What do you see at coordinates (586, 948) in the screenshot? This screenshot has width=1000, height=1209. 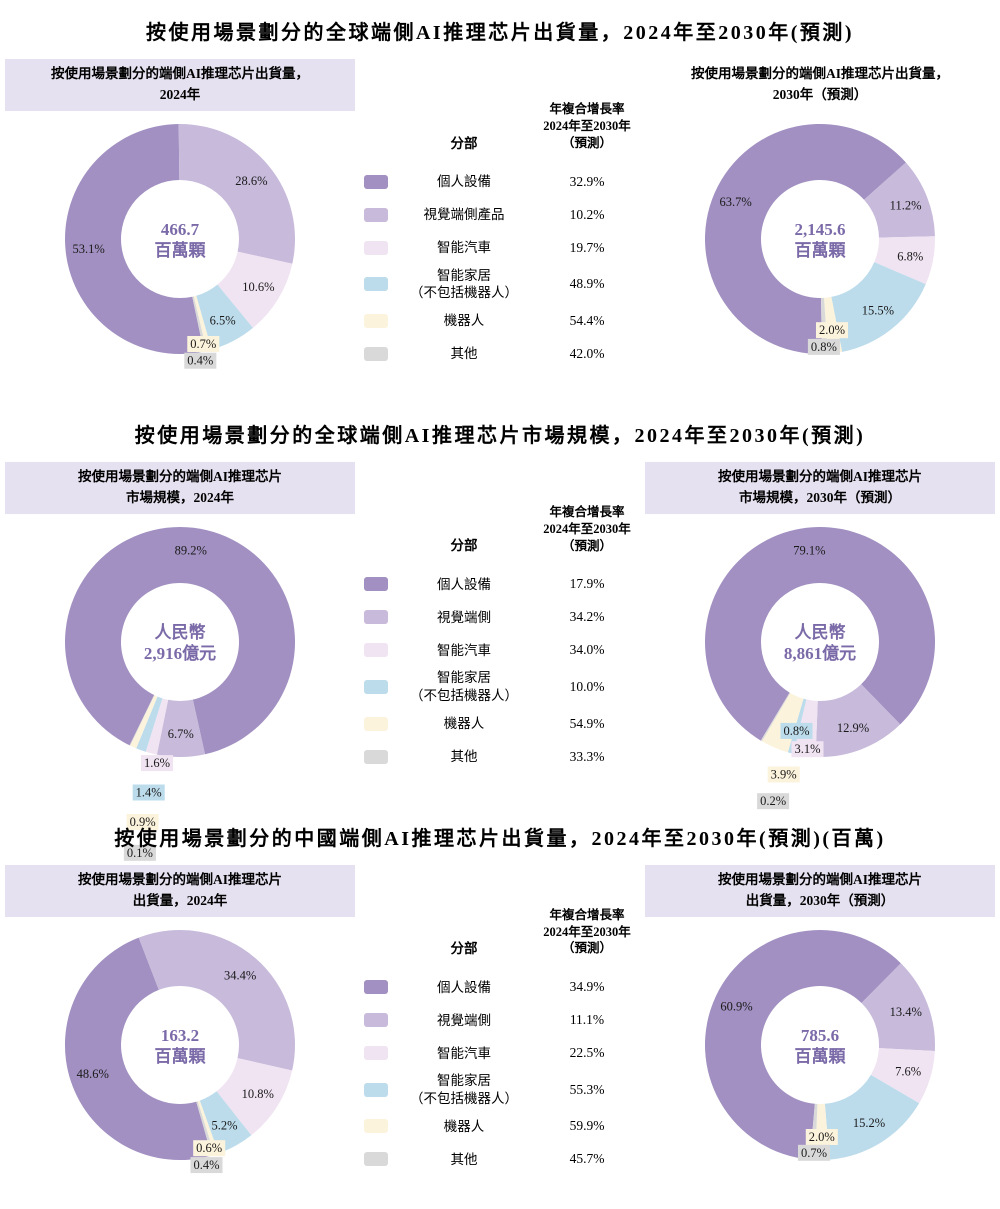 I see `legend-cagr-line: （預測）` at bounding box center [586, 948].